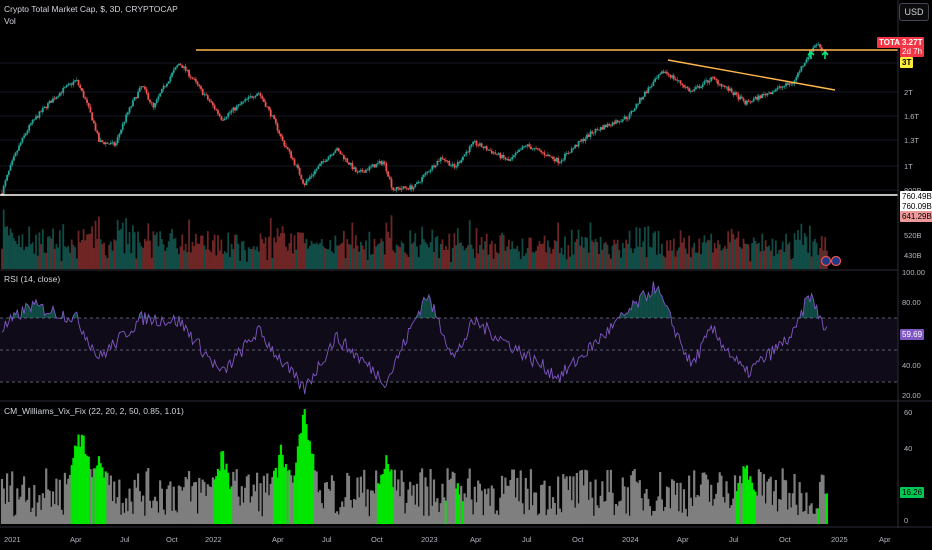 Image resolution: width=932 pixels, height=550 pixels. I want to click on currency-button: USD, so click(914, 12).